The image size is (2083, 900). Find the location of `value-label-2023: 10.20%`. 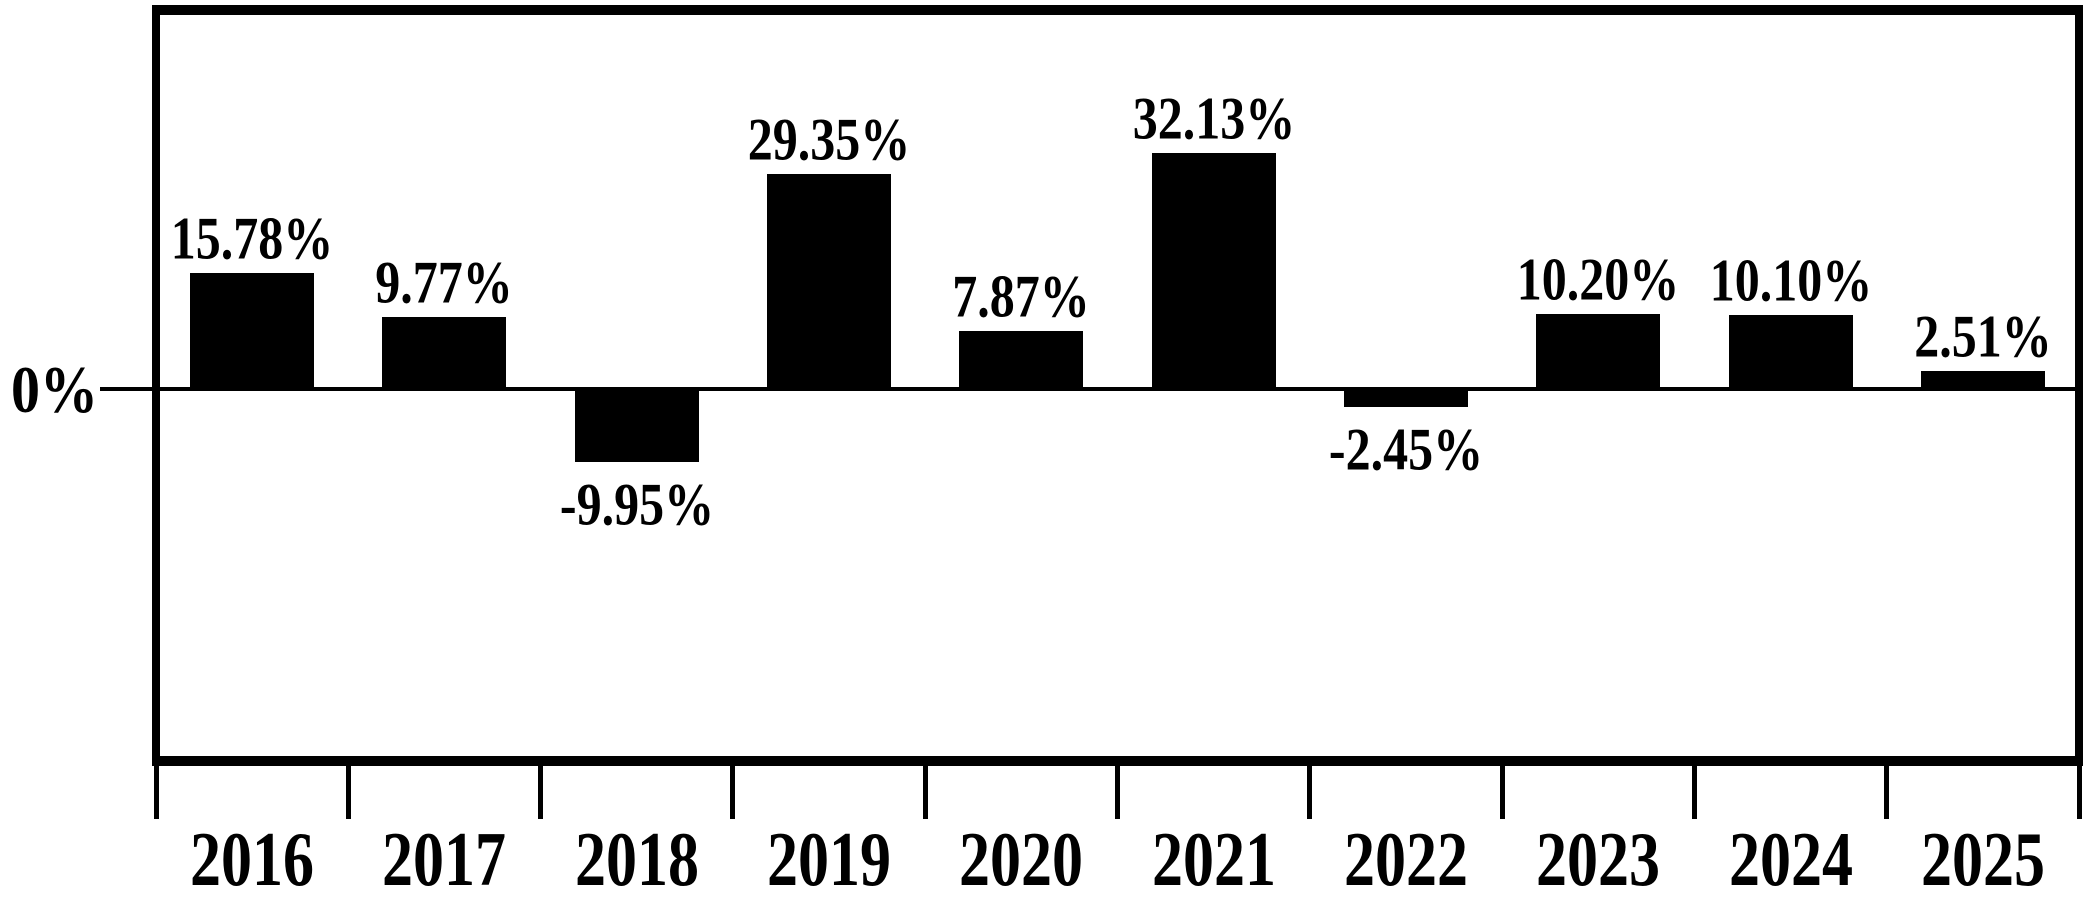

value-label-2023: 10.20% is located at coordinates (1598, 279).